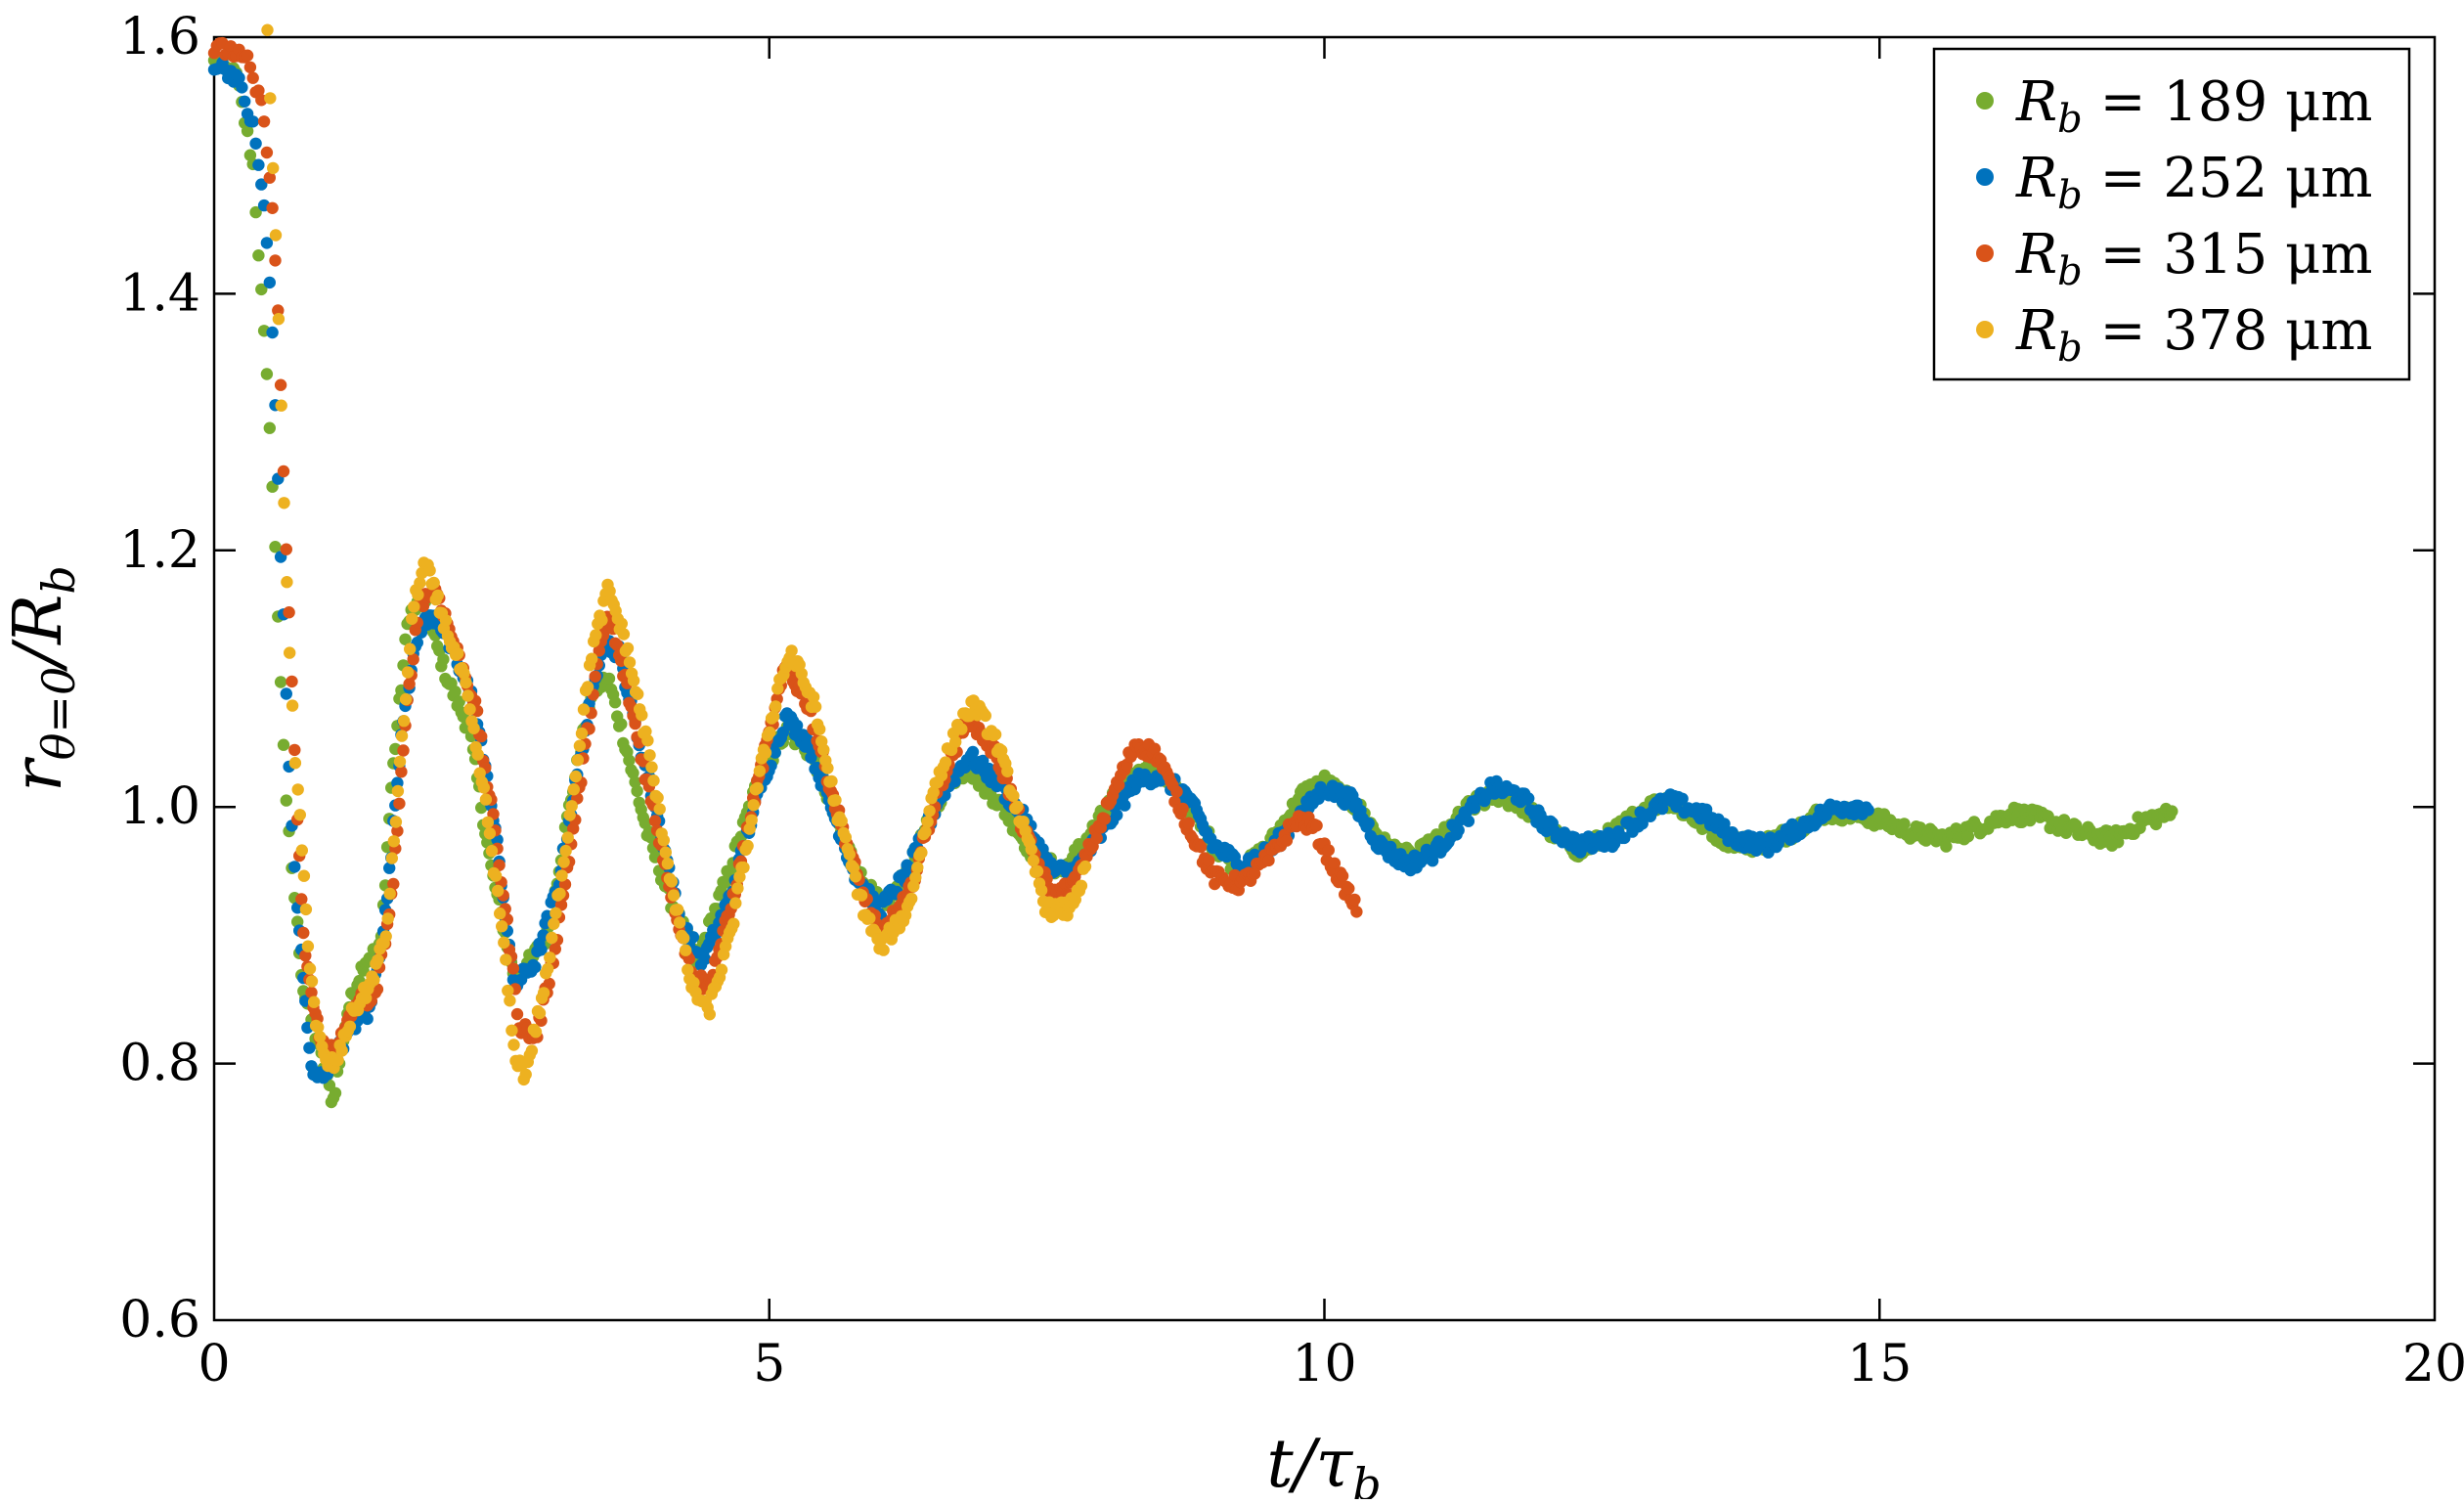 The image size is (2464, 1504). What do you see at coordinates (1985, 101) in the screenshot?
I see `legend-marker` at bounding box center [1985, 101].